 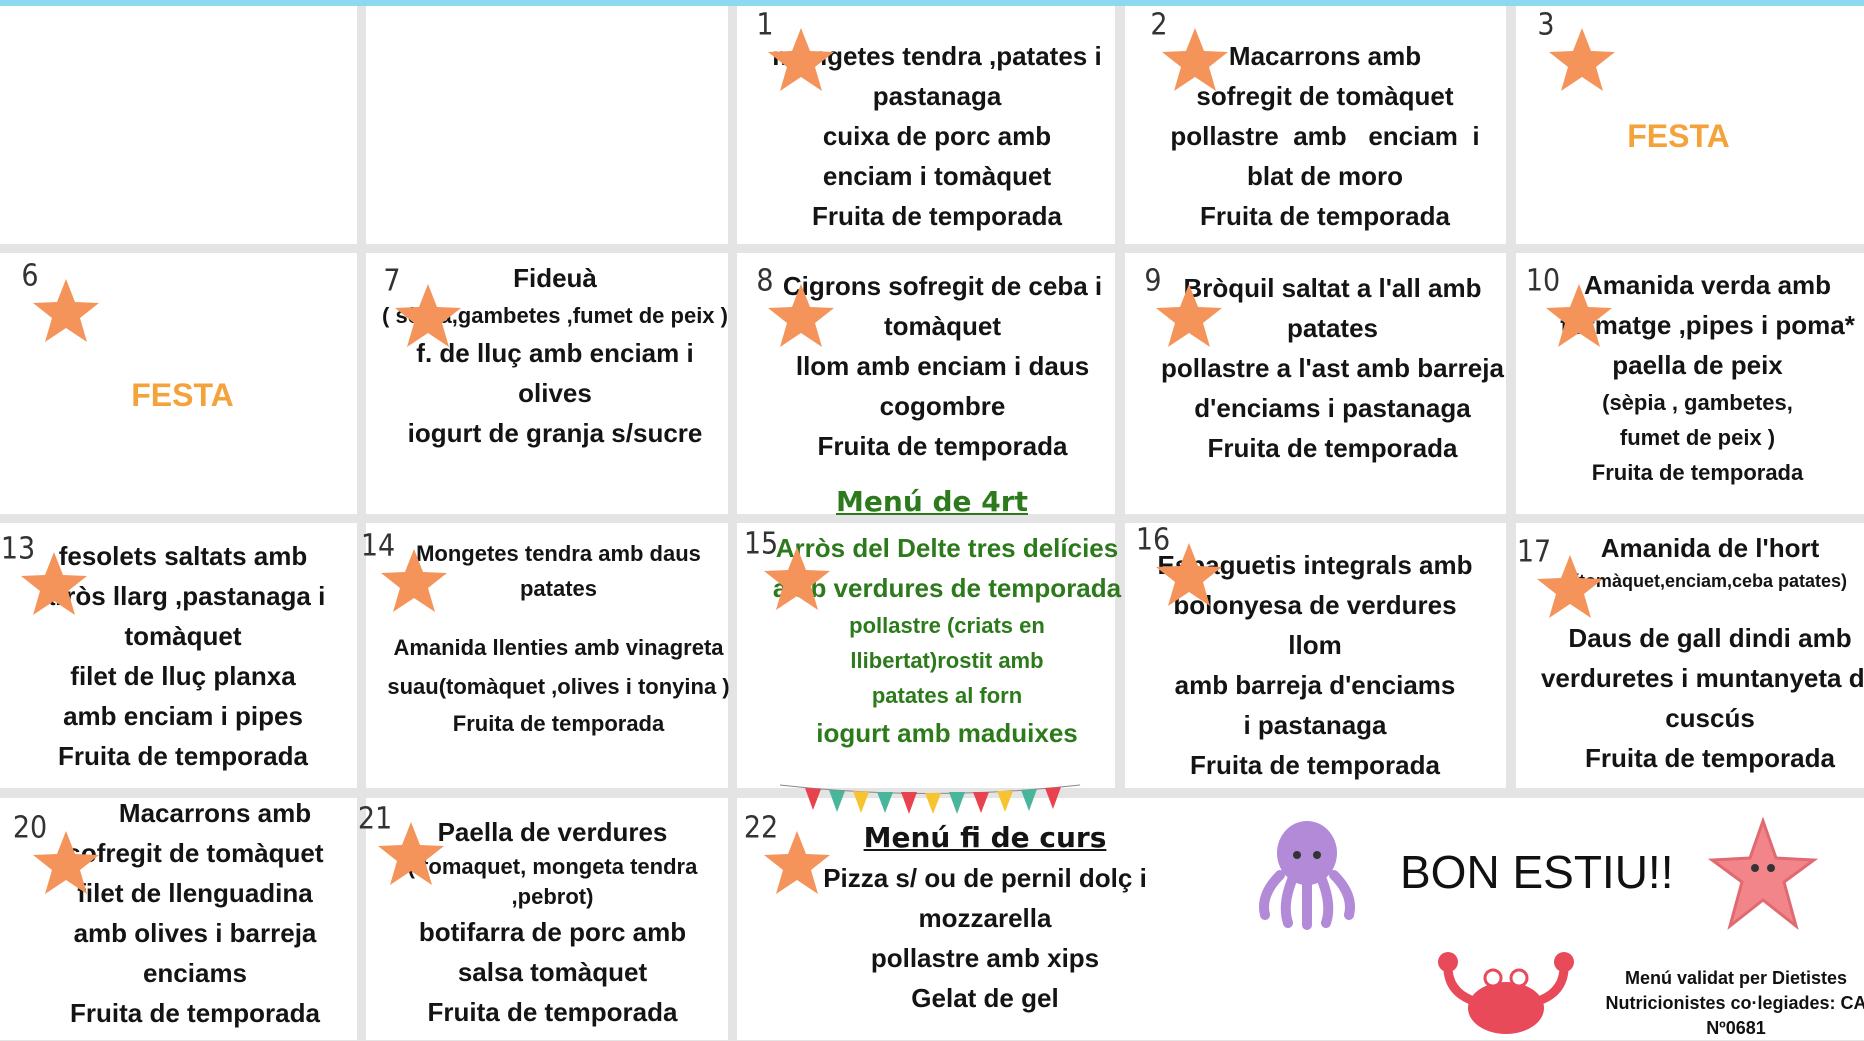 I want to click on day-number: 17, so click(x=1534, y=552).